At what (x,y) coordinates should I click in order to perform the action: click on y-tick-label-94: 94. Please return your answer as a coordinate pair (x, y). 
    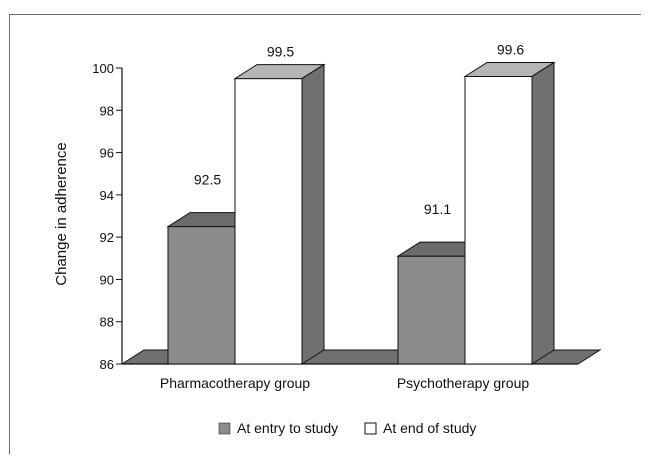
    Looking at the image, I should click on (107, 195).